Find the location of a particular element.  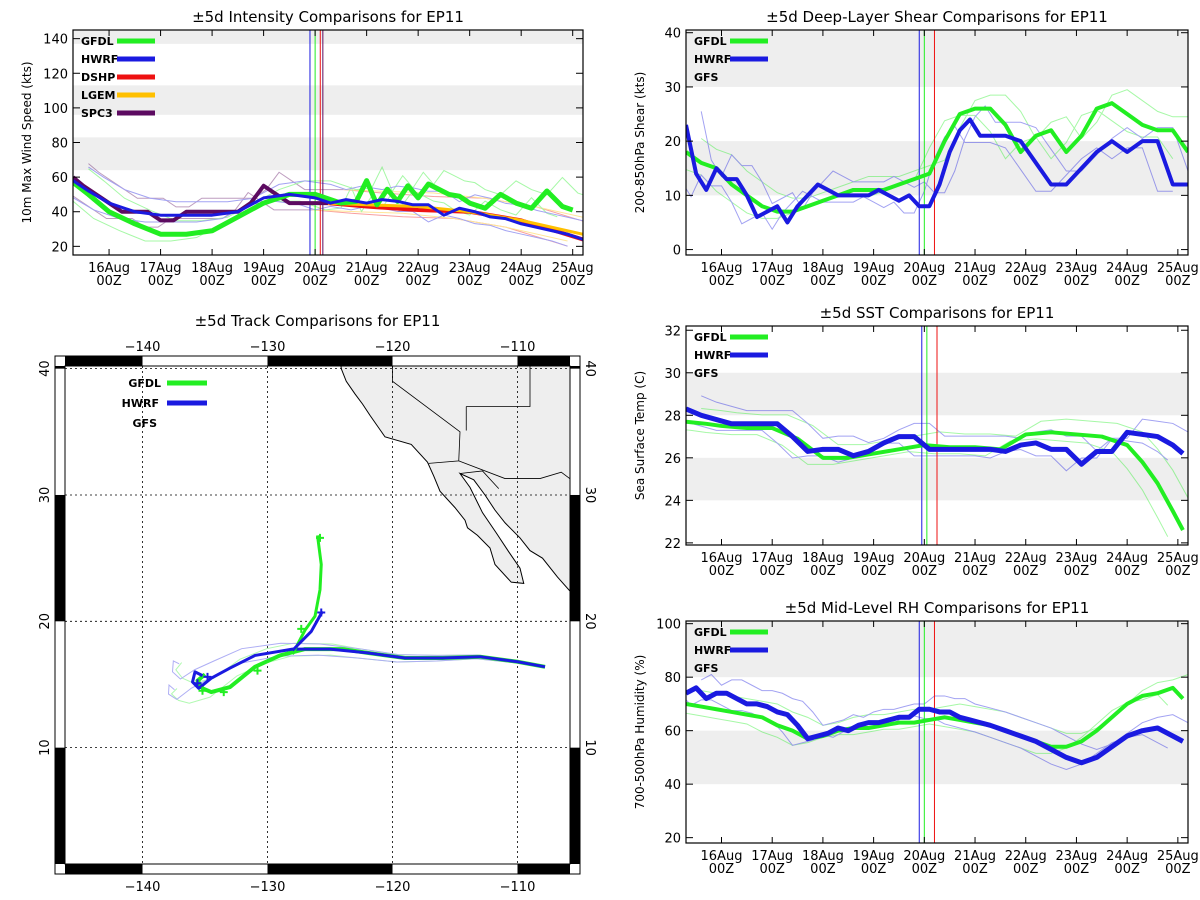

chart-title: ±5d SST Comparisons for EP11 is located at coordinates (937, 313).